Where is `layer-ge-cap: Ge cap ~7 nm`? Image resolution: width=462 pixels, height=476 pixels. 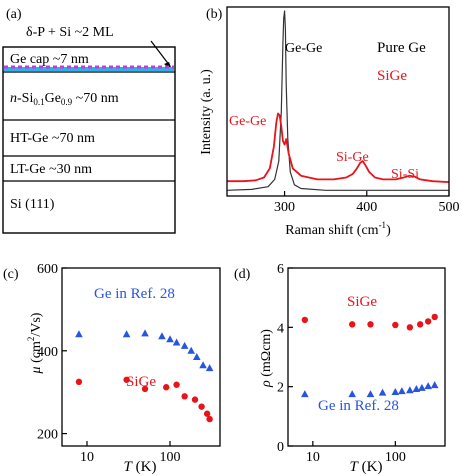 layer-ge-cap: Ge cap ~7 nm is located at coordinates (49, 59).